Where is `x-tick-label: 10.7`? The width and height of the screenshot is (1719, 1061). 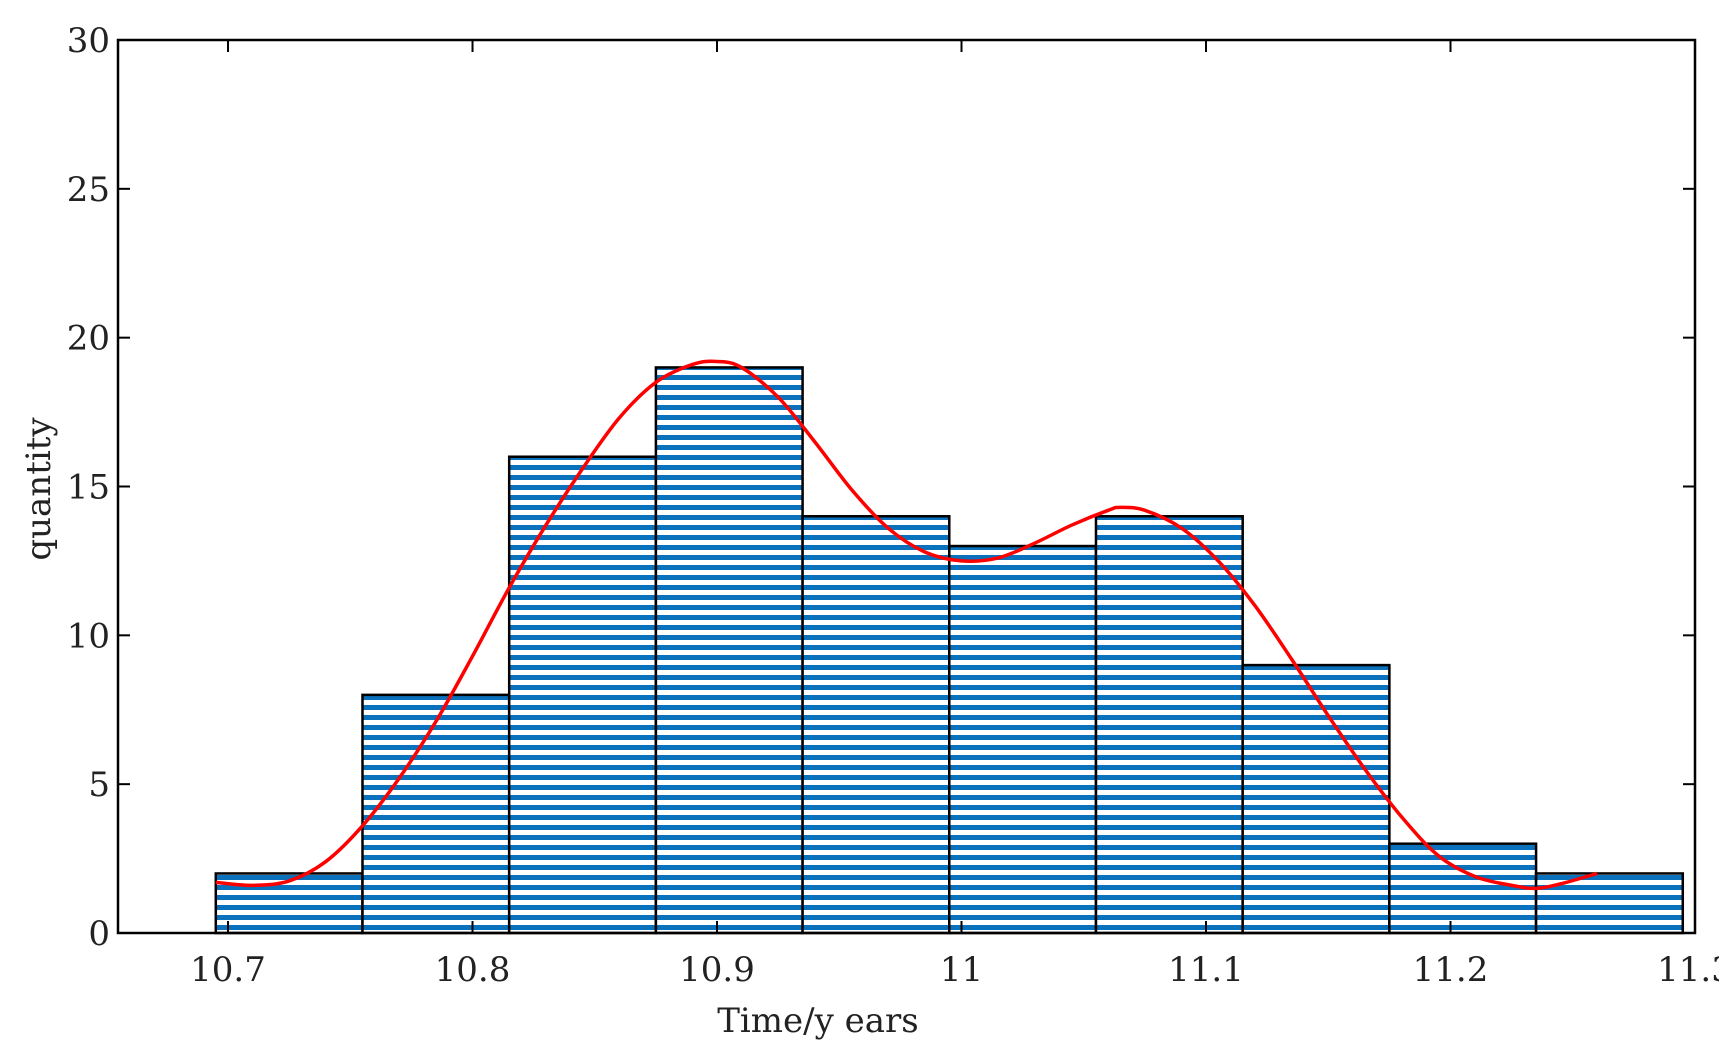 x-tick-label: 10.7 is located at coordinates (228, 970).